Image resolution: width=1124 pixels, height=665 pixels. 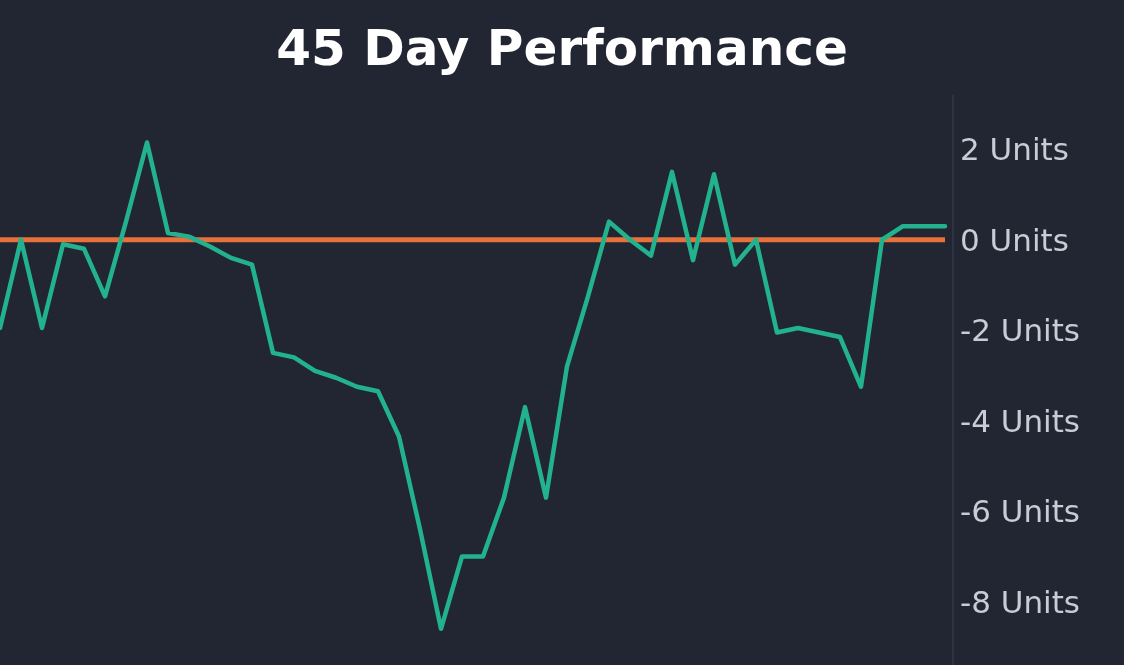 What do you see at coordinates (1014, 149) in the screenshot?
I see `y-tick-label: 2 Units` at bounding box center [1014, 149].